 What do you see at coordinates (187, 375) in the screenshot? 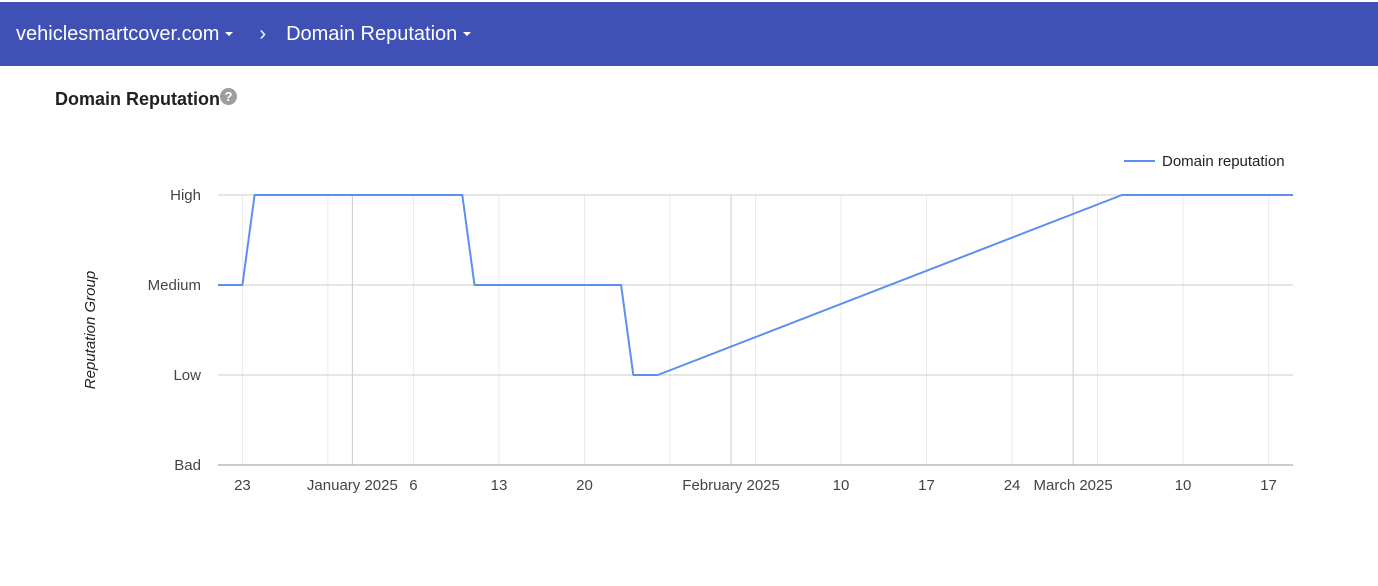
I see `y-tick-label: Low` at bounding box center [187, 375].